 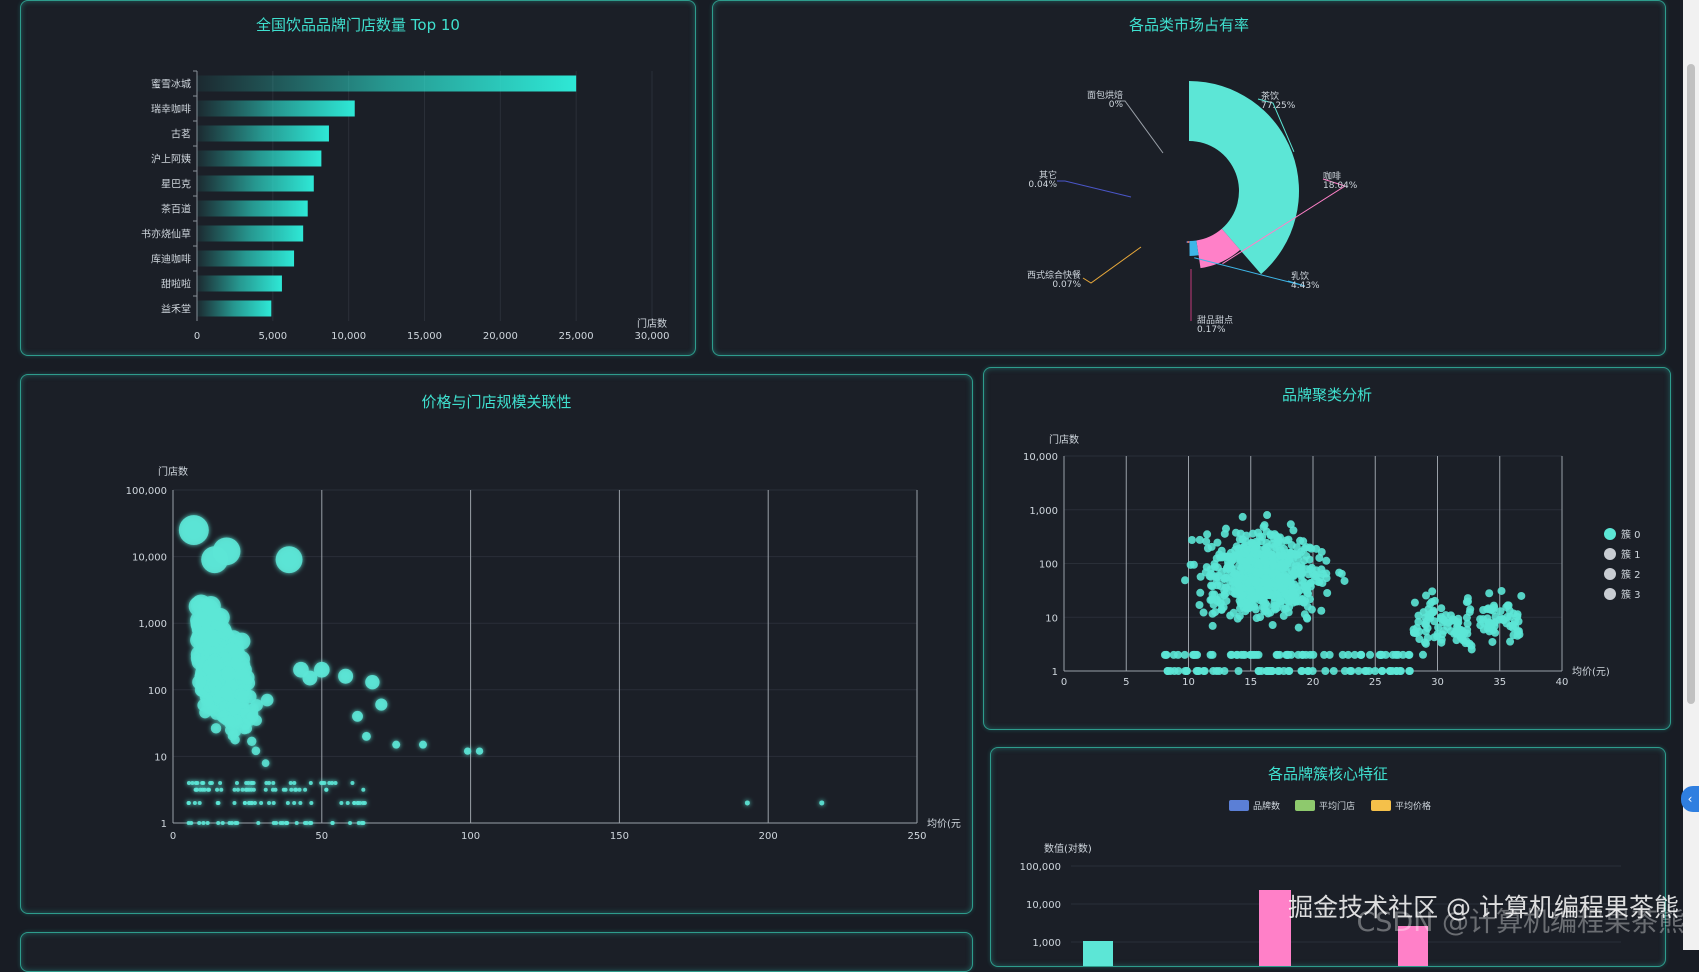 I want to click on bottom-panel-partial, so click(x=496, y=952).